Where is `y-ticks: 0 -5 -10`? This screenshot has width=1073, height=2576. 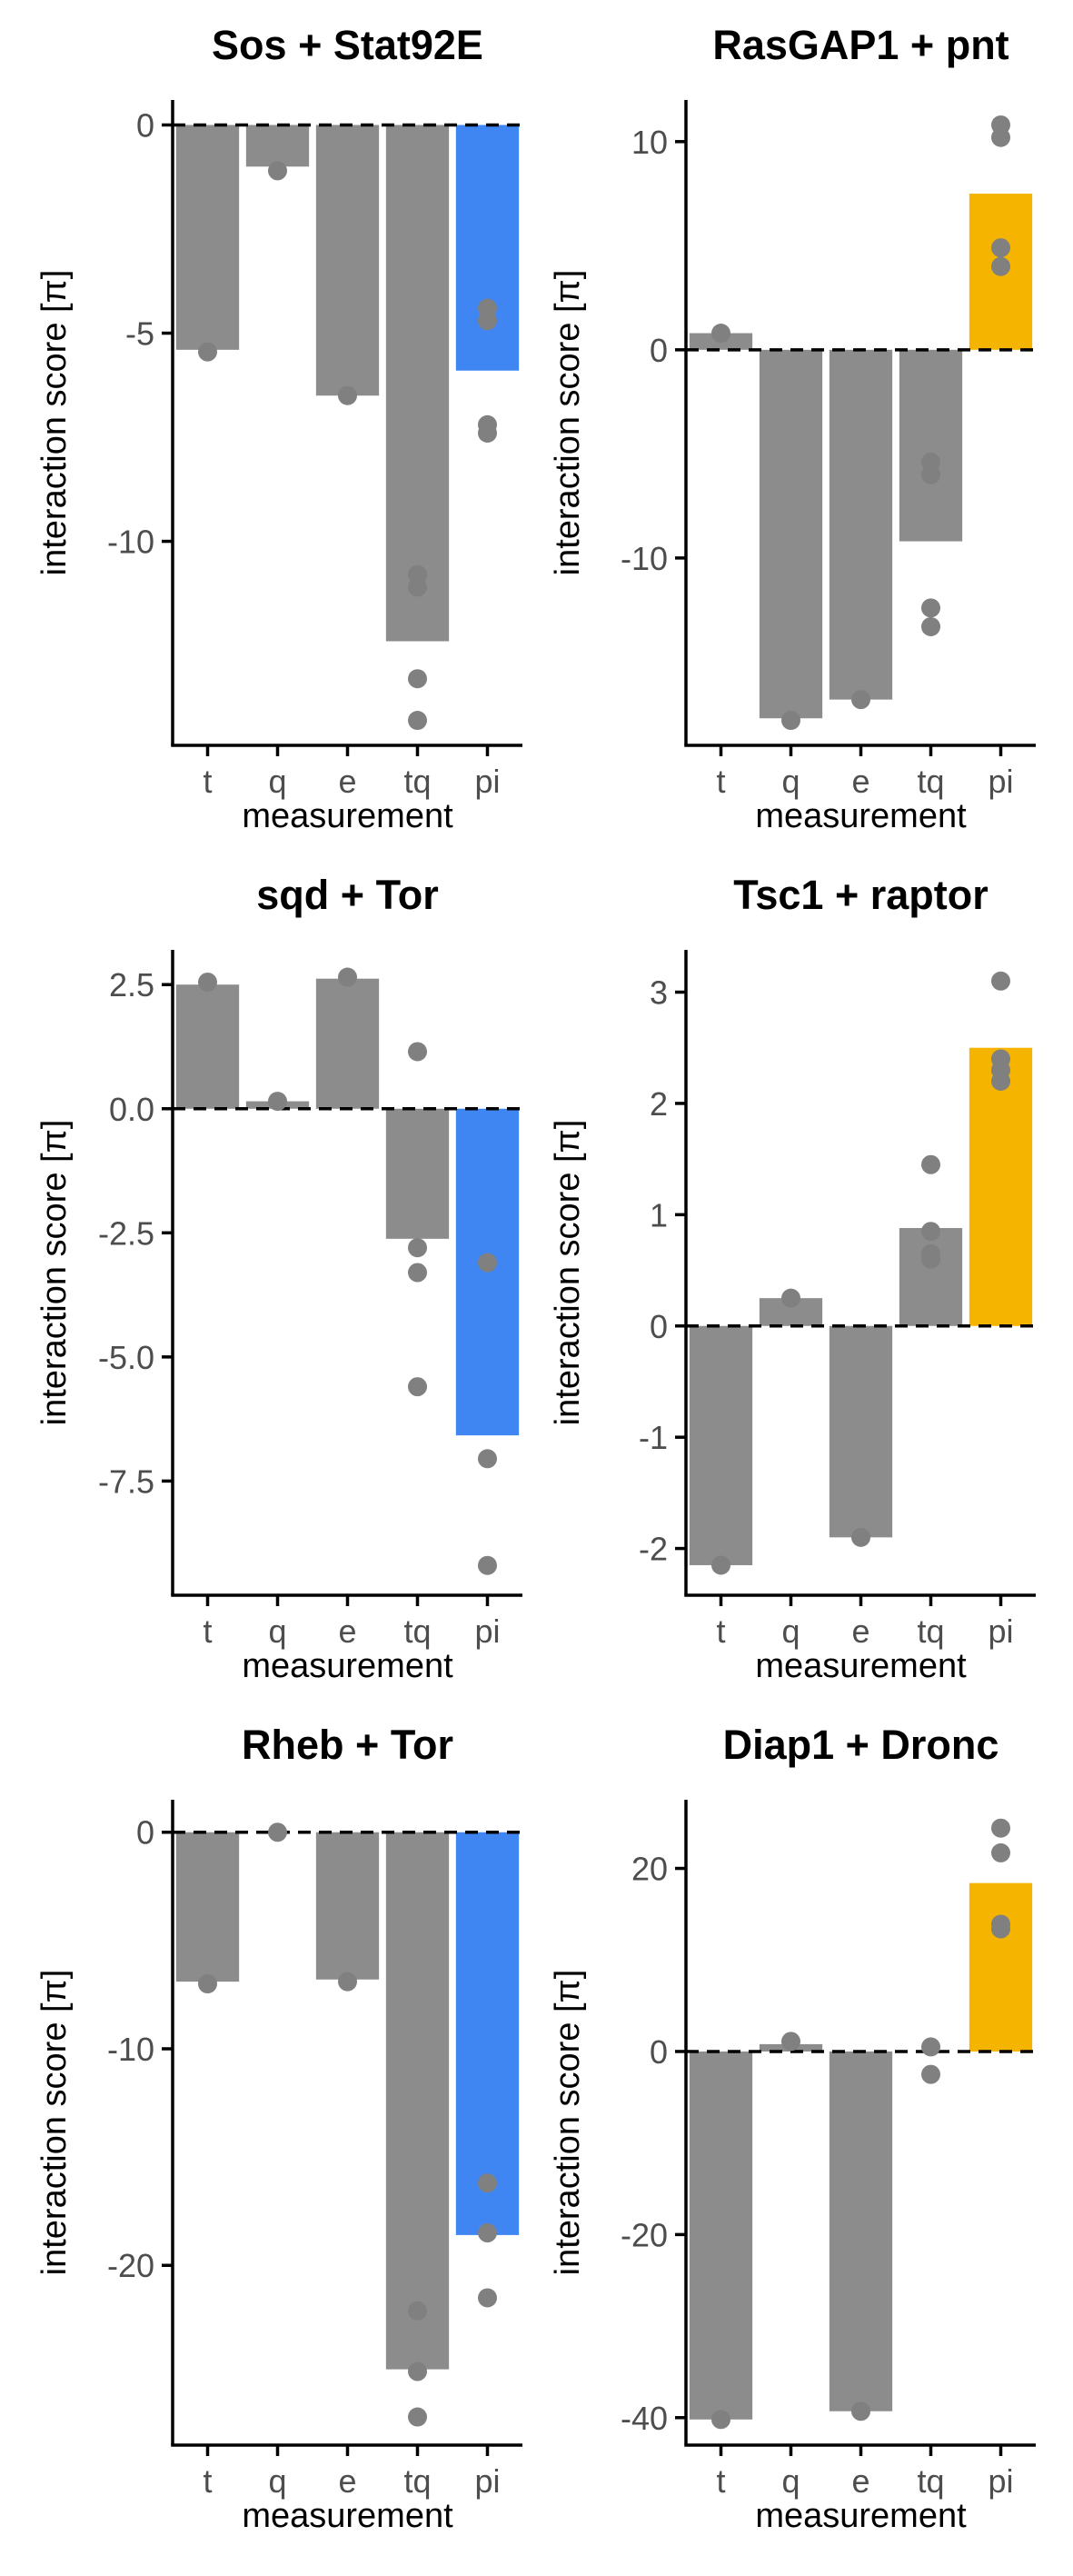 y-ticks: 0 -5 -10 is located at coordinates (140, 333).